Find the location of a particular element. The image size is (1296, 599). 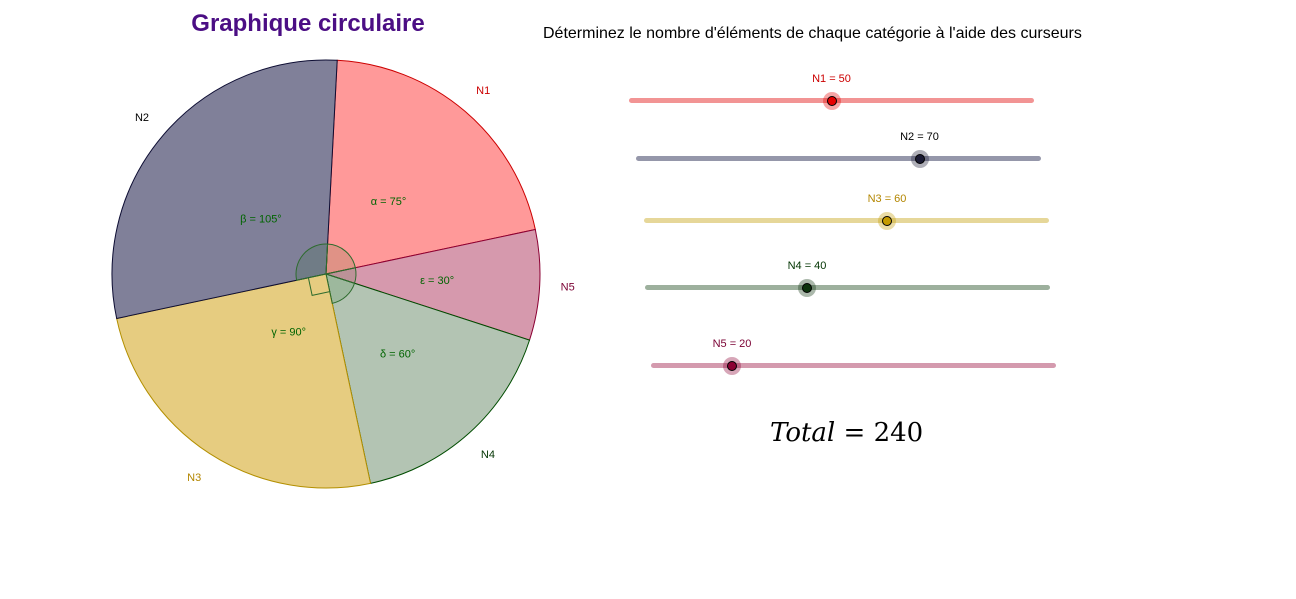

total-label: Total is located at coordinates (803, 433).